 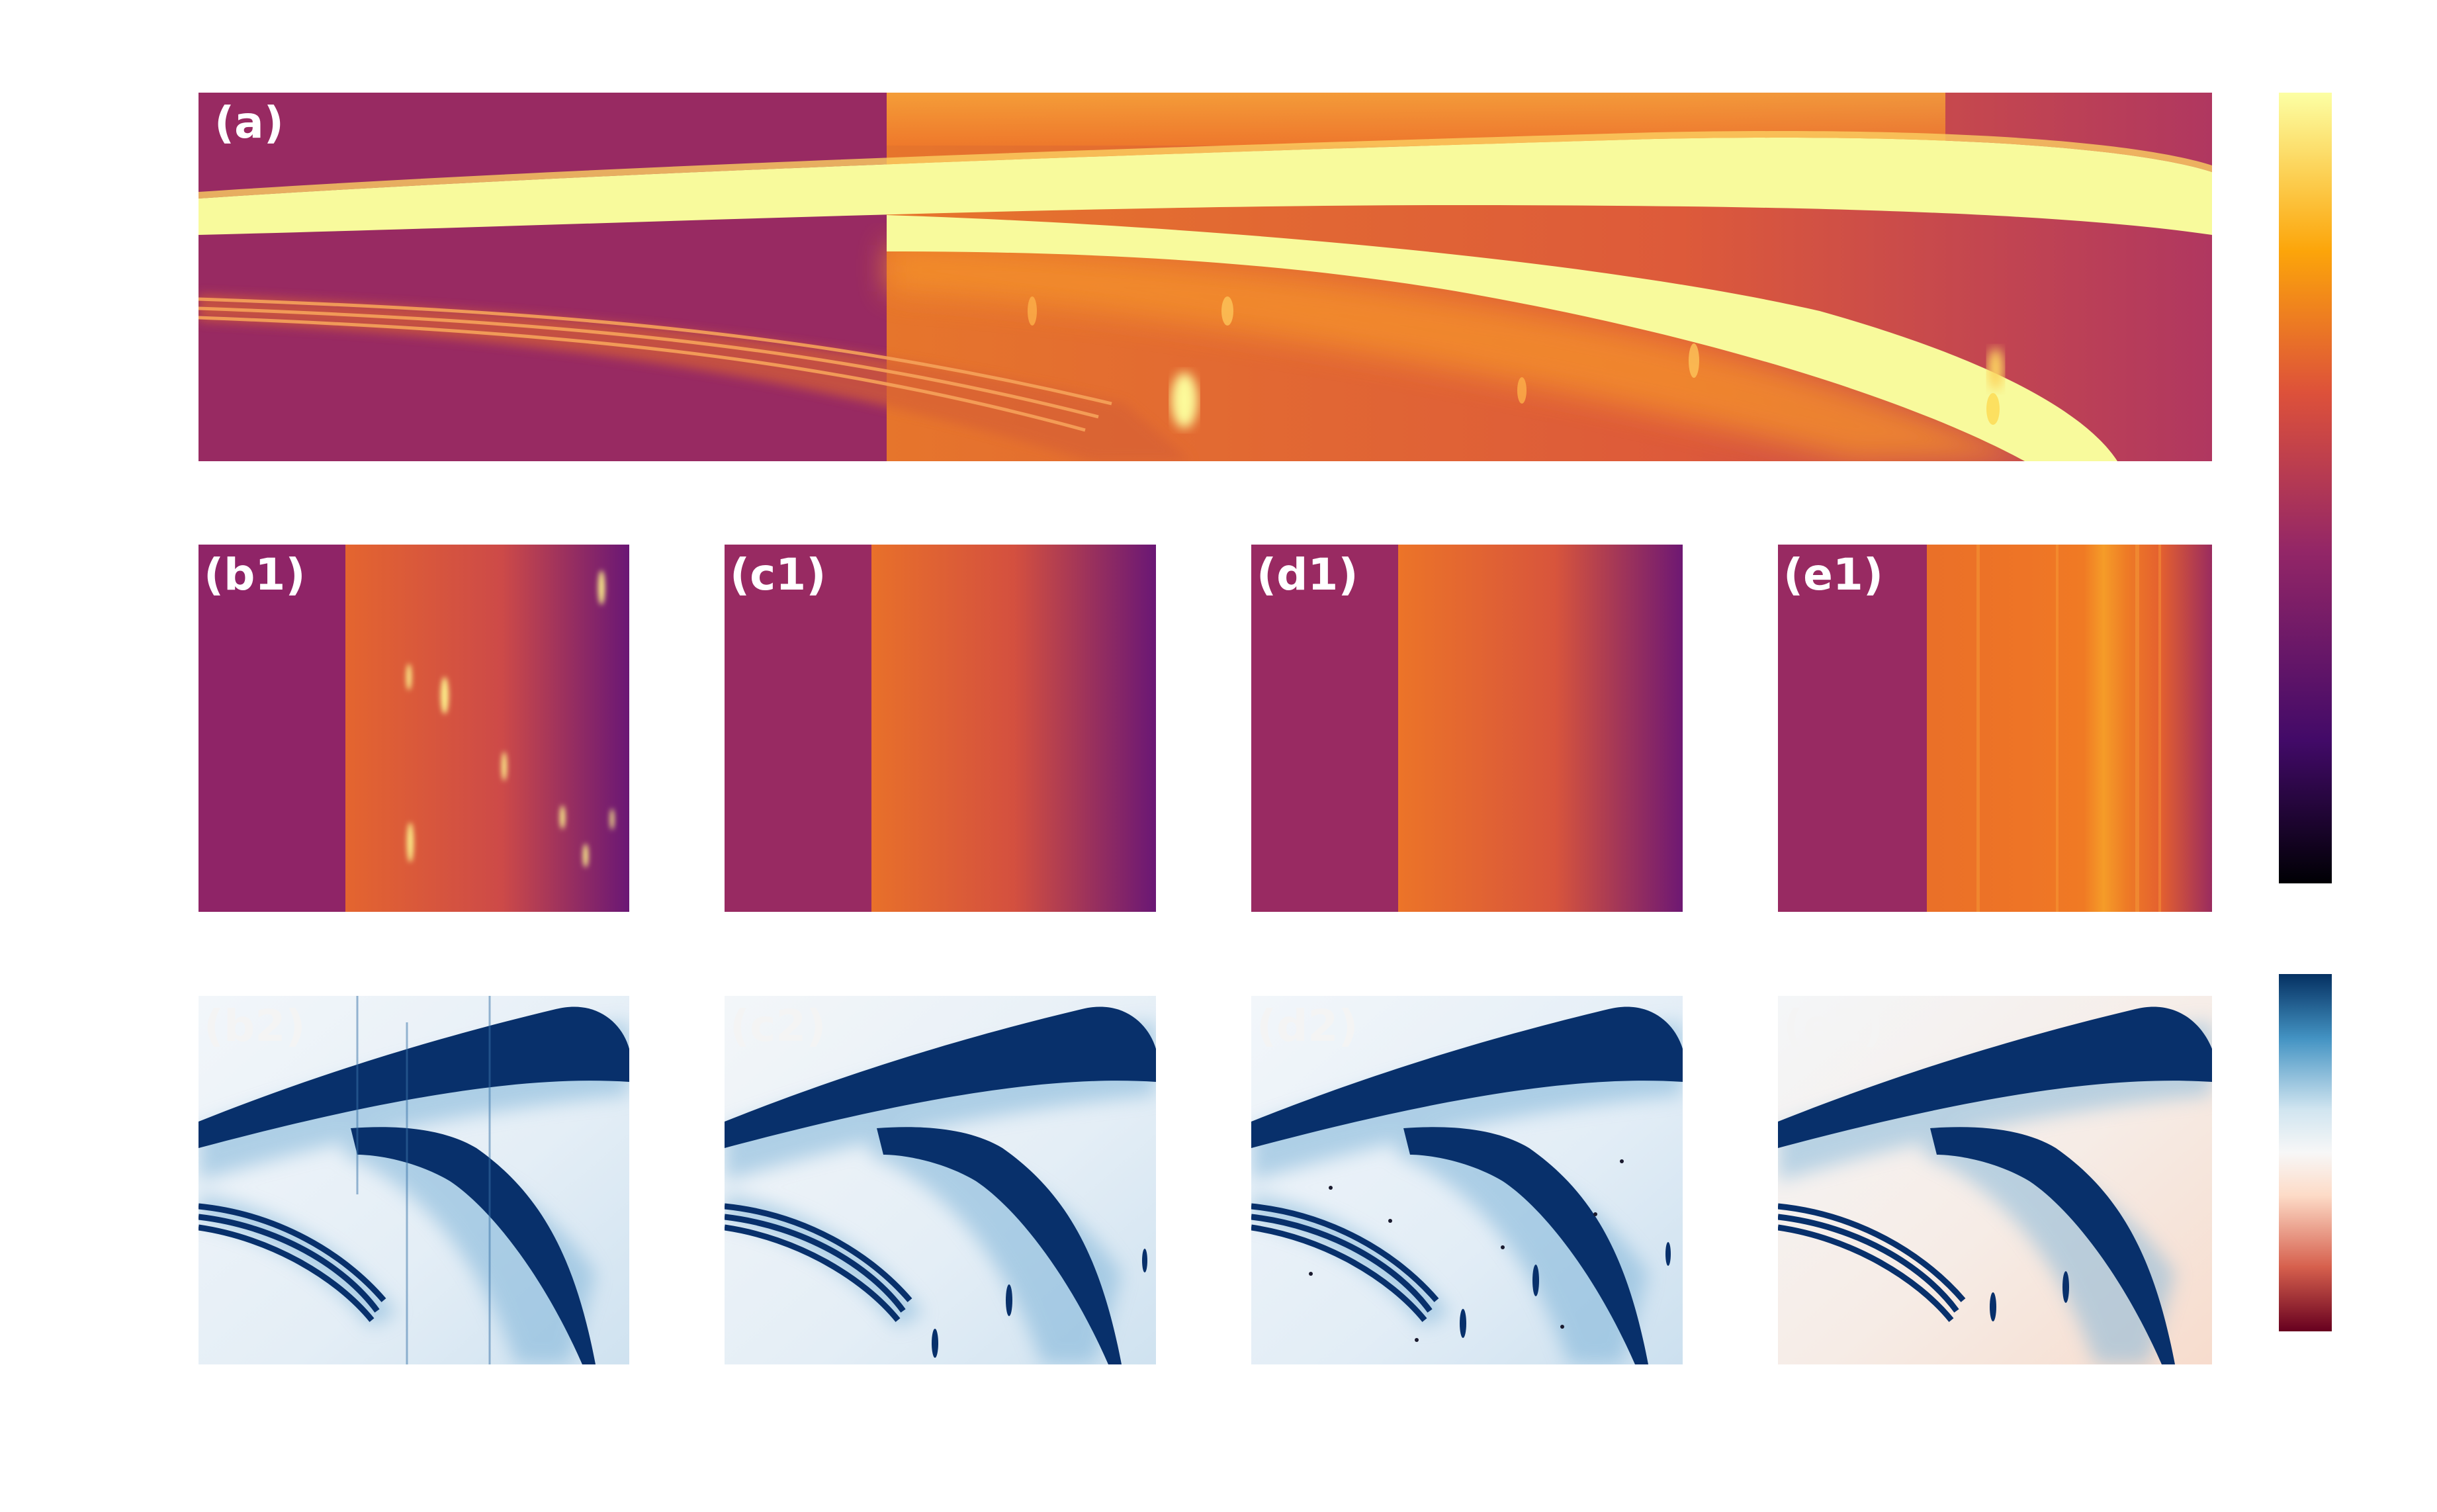 I want to click on panel-d2-image, so click(x=1467, y=1180).